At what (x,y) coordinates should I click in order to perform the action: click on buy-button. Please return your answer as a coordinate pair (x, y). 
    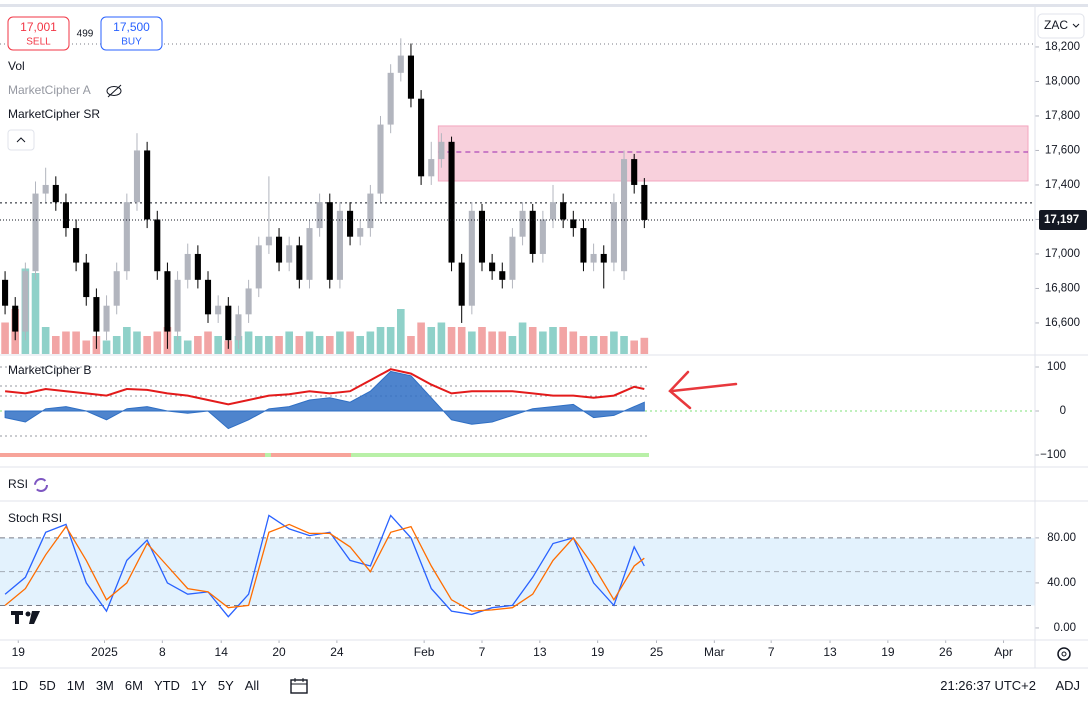
    Looking at the image, I should click on (131, 33).